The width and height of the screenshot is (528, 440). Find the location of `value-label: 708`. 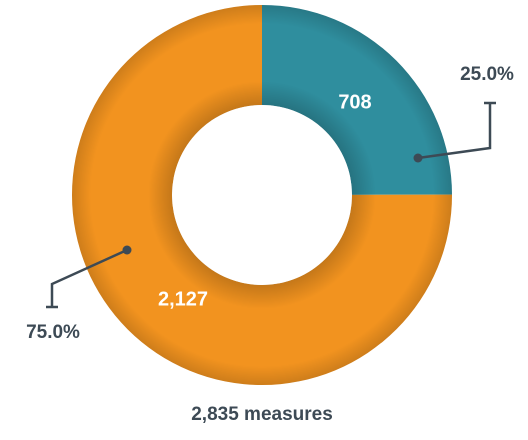

value-label: 708 is located at coordinates (354, 102).